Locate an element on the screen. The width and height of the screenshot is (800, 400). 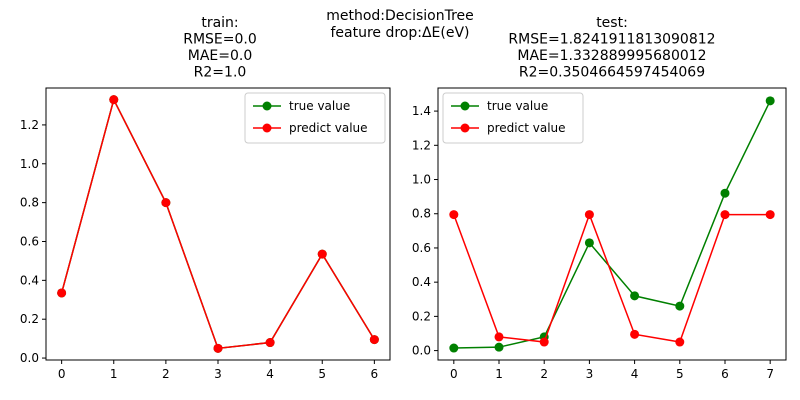
chart-title-line: RMSE=1.8241911813090812 is located at coordinates (611, 40).